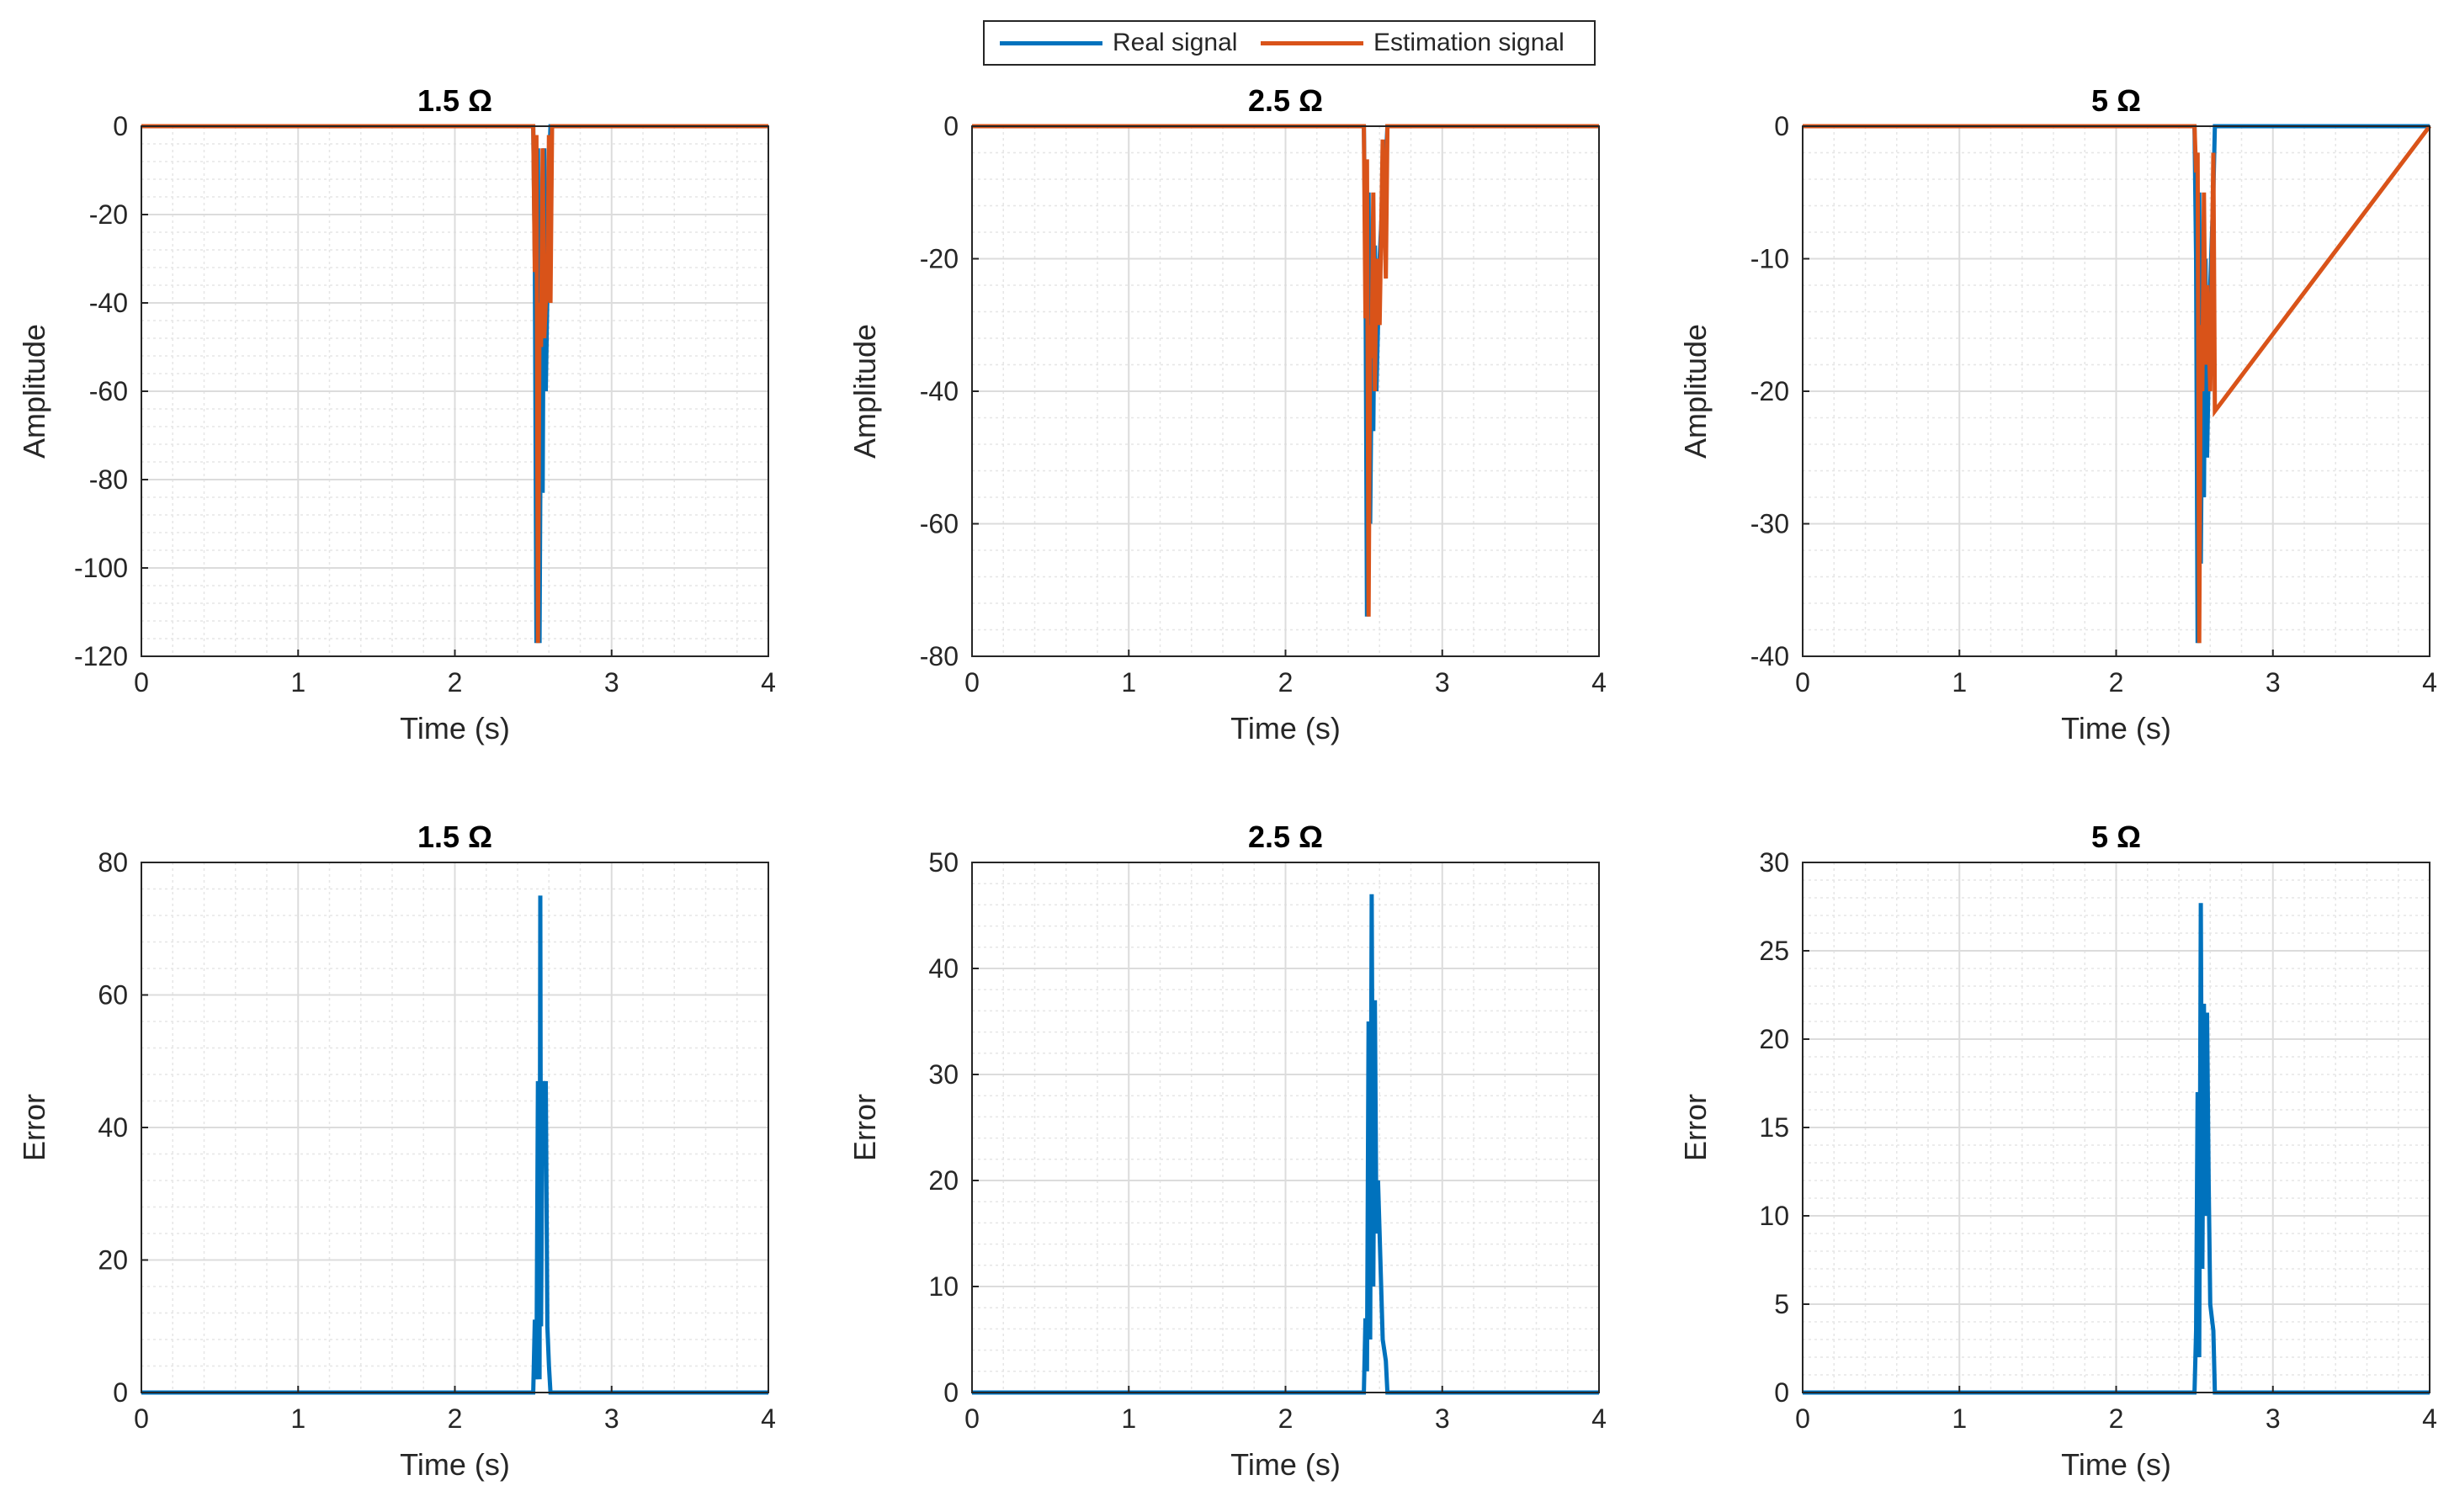  What do you see at coordinates (1782, 1304) in the screenshot?
I see `y-tick-label: 5` at bounding box center [1782, 1304].